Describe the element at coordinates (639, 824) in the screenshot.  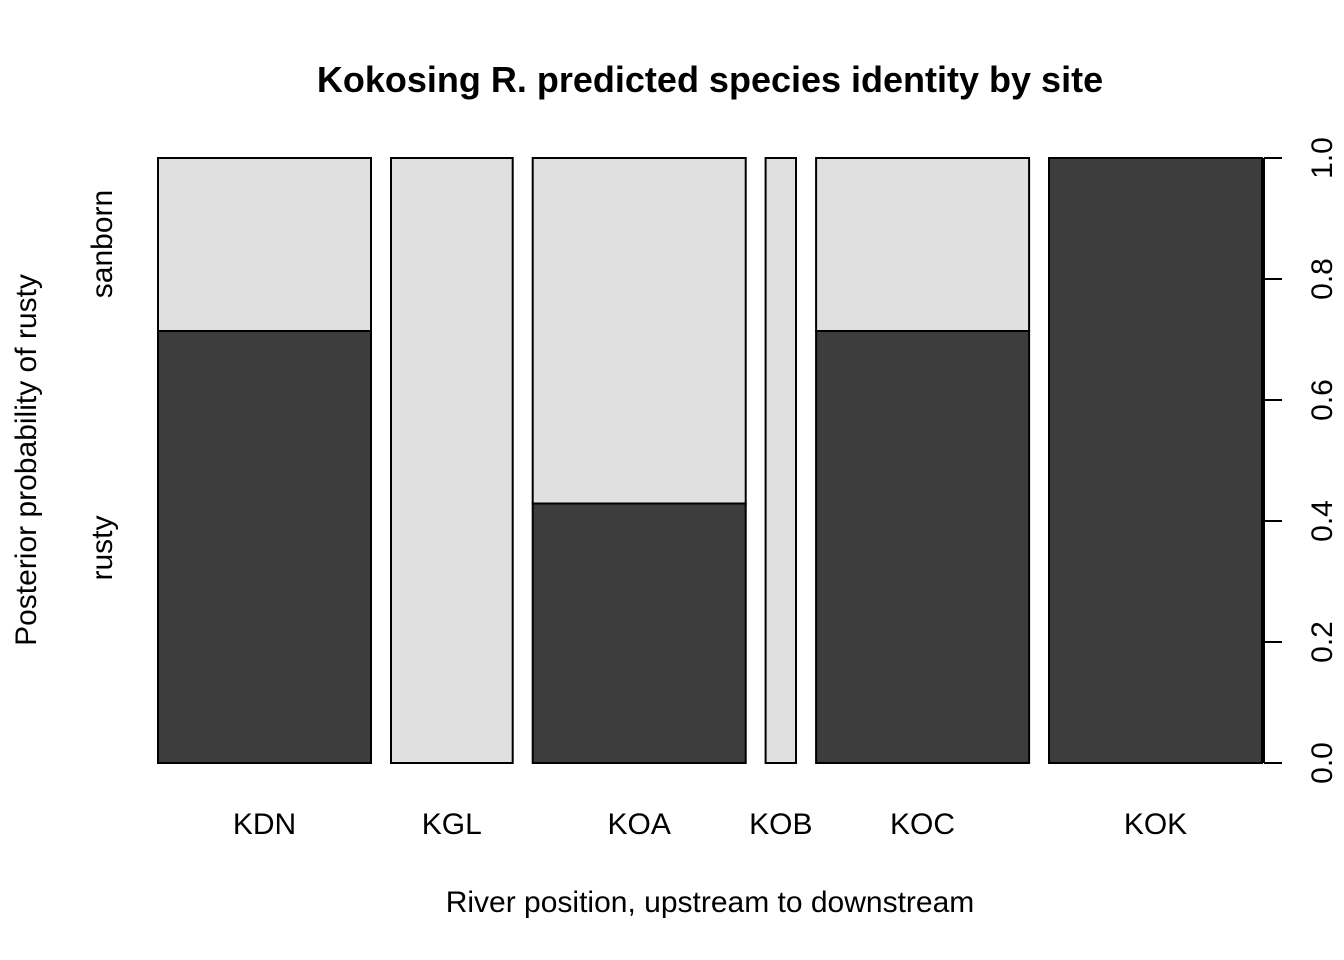
I see `x-tick-label-koa: KOA` at that location.